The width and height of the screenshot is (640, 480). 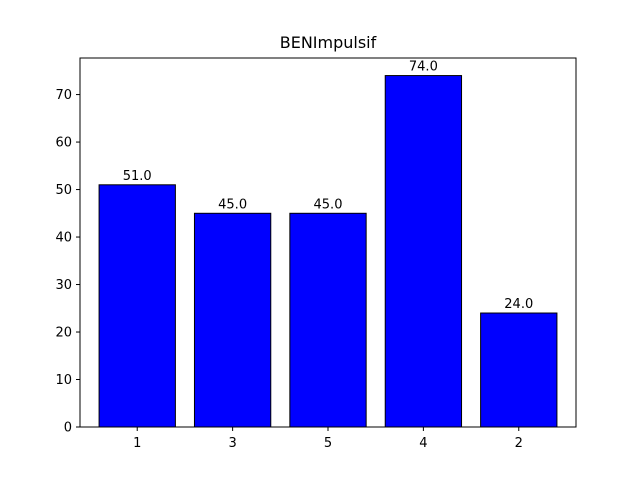 I want to click on x-axis: 1 3 5 4 2, so click(x=328, y=439).